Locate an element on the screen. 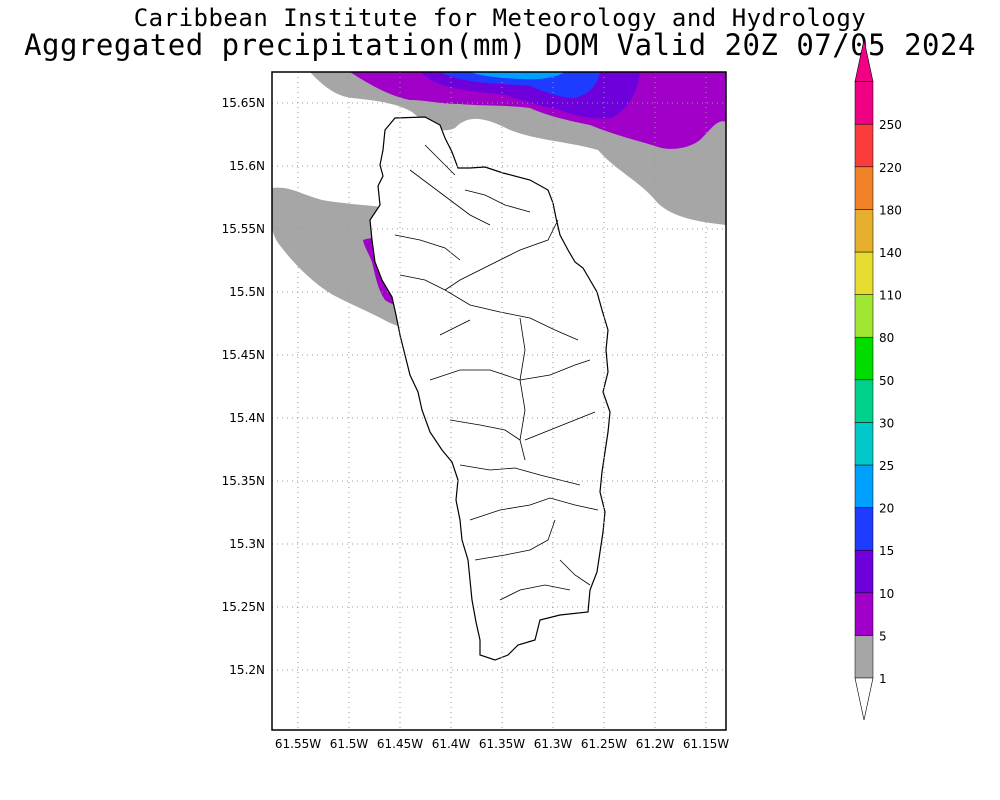  lon-tick: 61.35W is located at coordinates (502, 744).